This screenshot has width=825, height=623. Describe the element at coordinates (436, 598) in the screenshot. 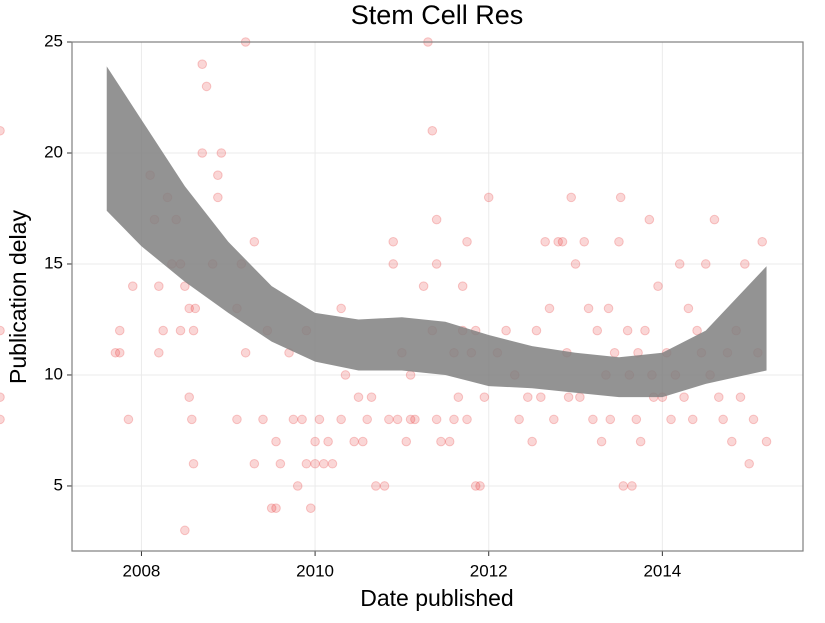

I see `x-axis-label: Date published` at that location.